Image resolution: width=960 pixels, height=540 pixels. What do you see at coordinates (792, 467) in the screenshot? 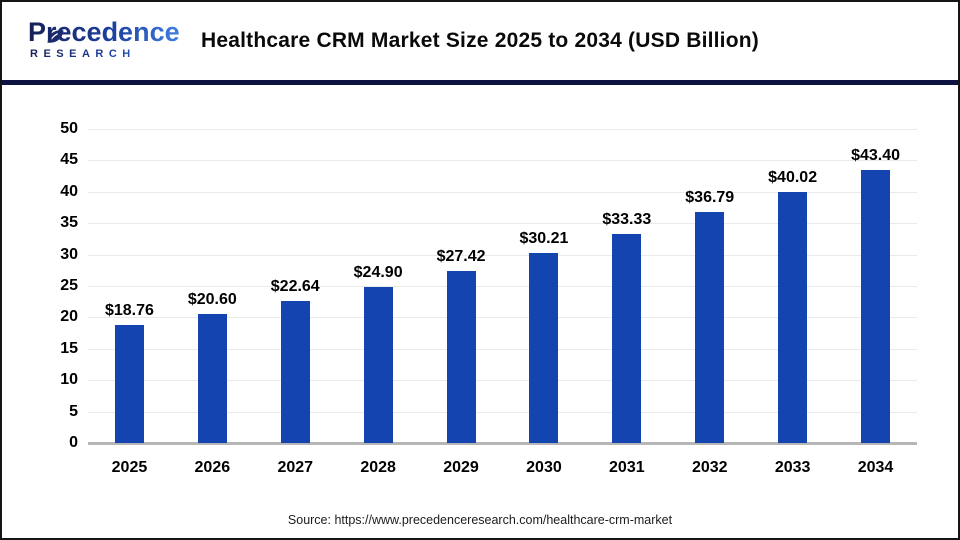
I see `x-axis-label-2033: 2033` at bounding box center [792, 467].